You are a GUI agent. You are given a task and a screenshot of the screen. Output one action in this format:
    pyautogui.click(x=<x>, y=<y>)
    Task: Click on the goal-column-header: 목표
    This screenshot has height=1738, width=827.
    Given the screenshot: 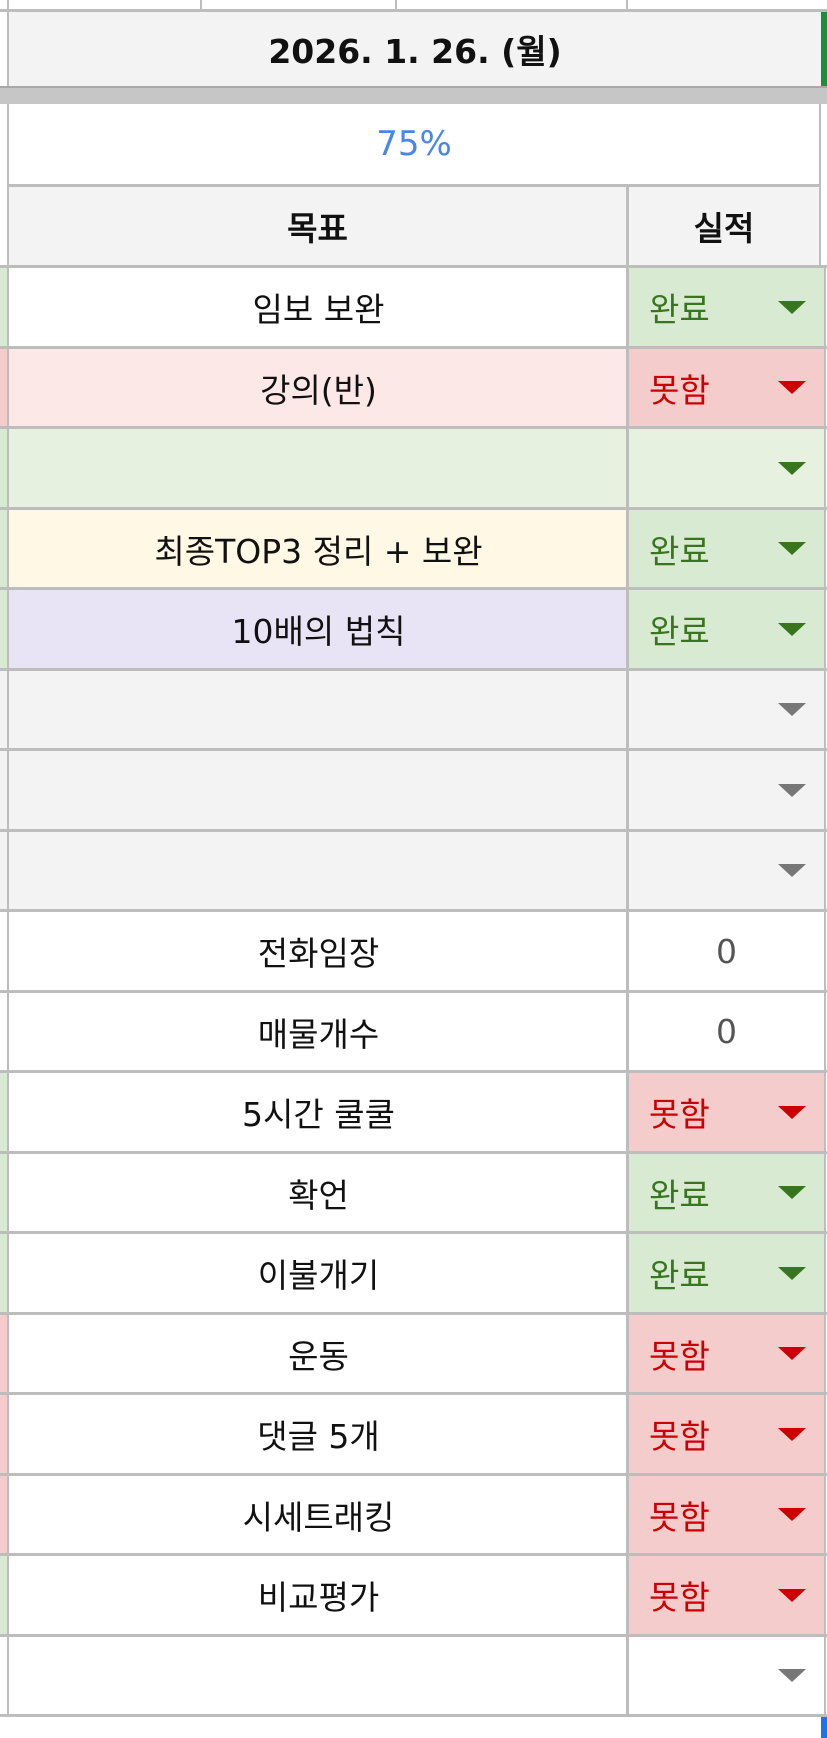 What is the action you would take?
    pyautogui.click(x=316, y=224)
    